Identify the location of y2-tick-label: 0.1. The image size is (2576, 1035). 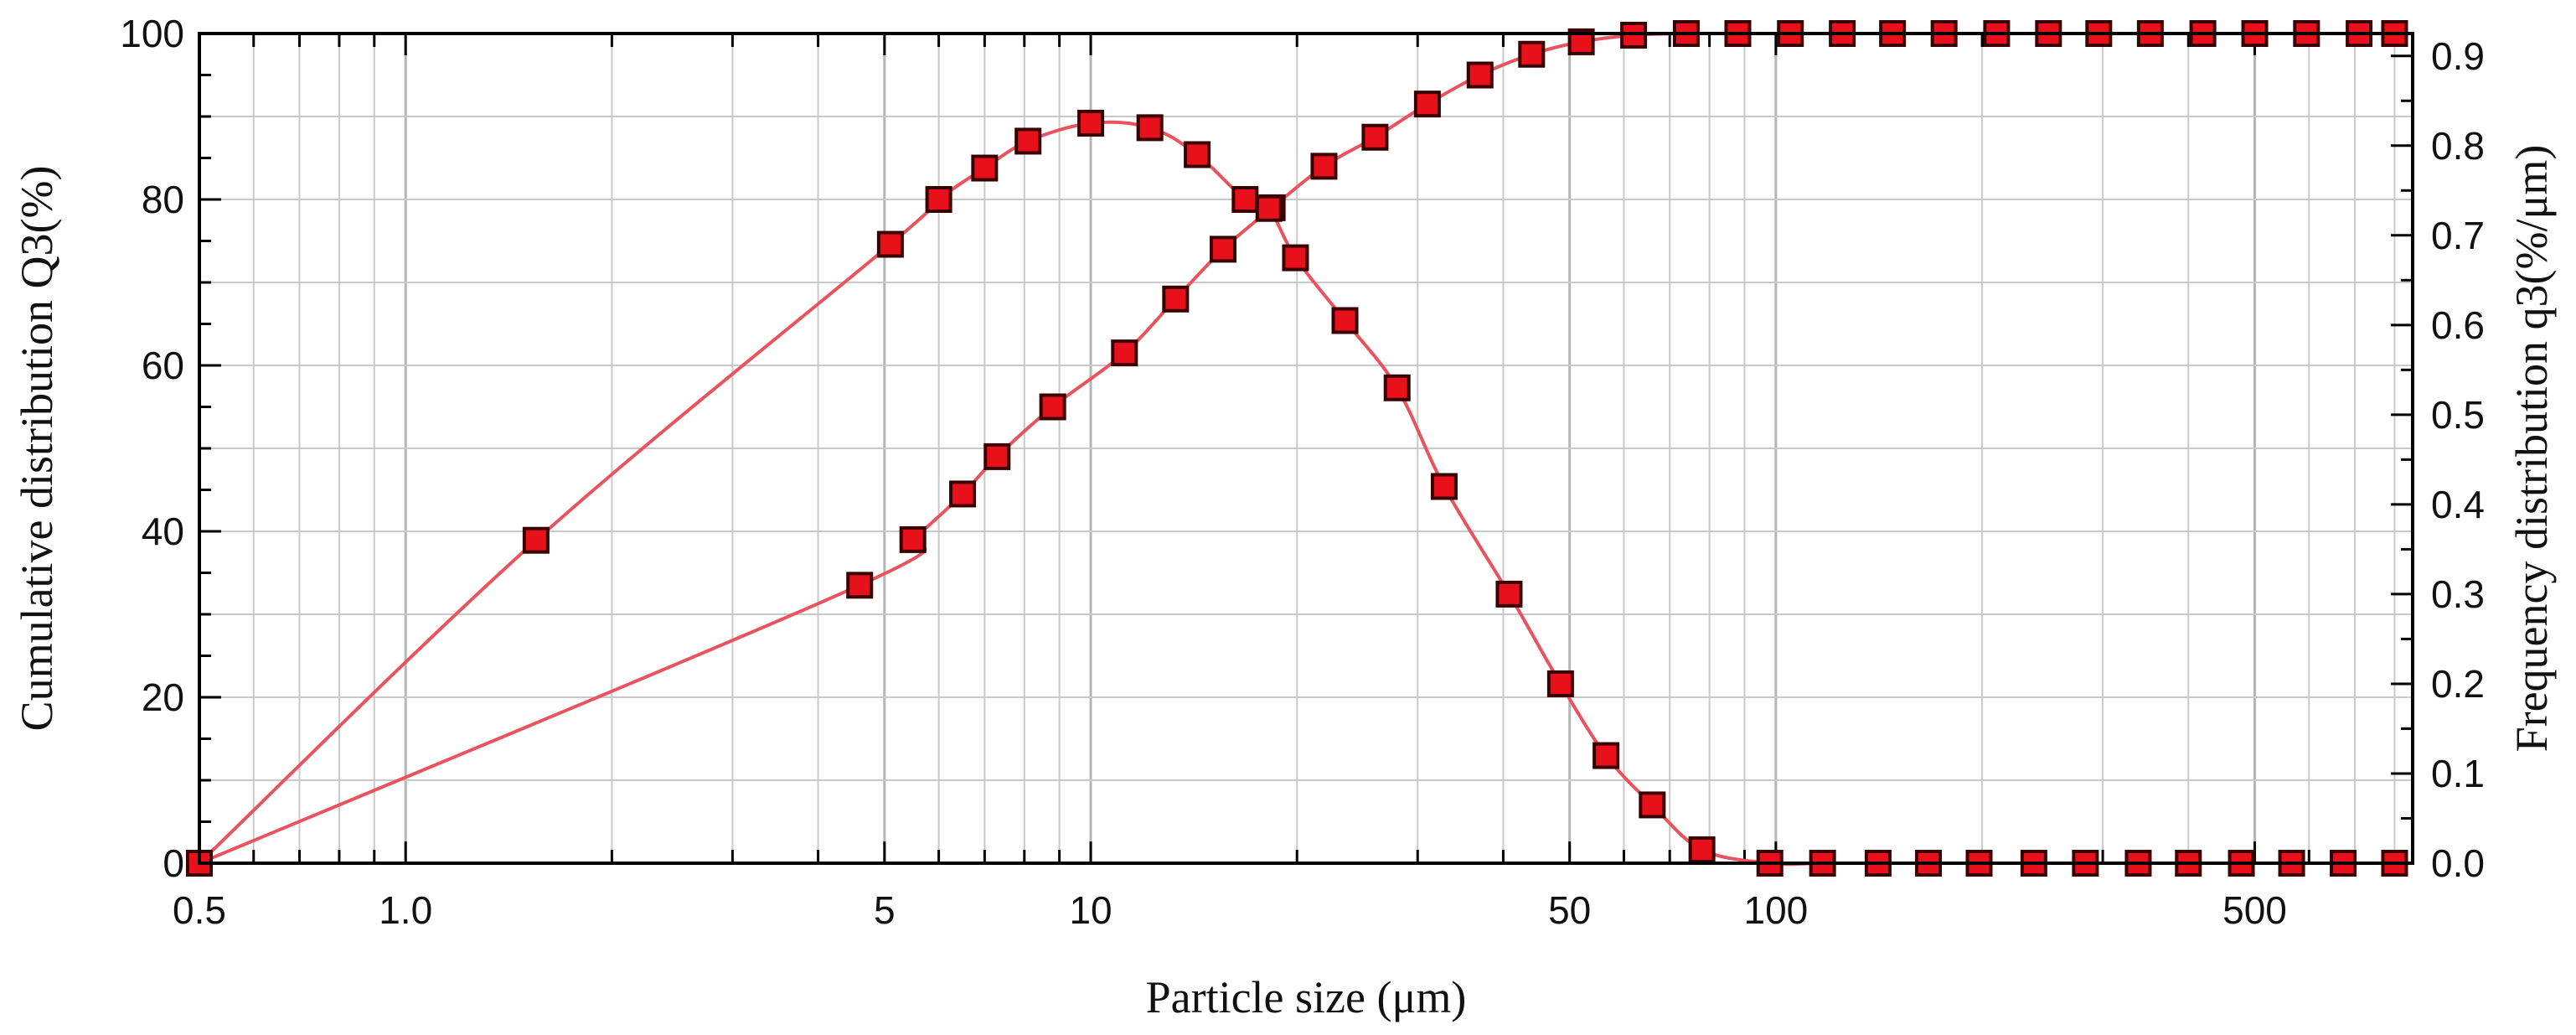
(2458, 773).